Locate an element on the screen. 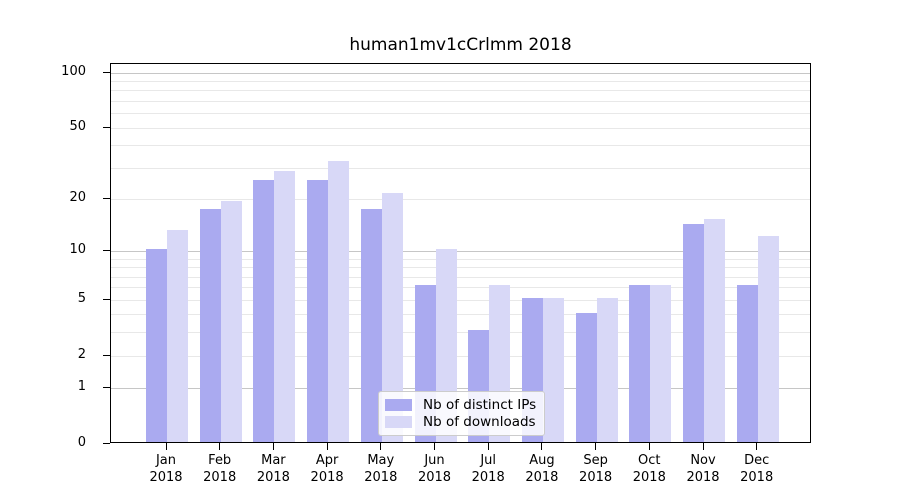 This screenshot has width=900, height=500. bar-feb-distinct-ips is located at coordinates (210, 325).